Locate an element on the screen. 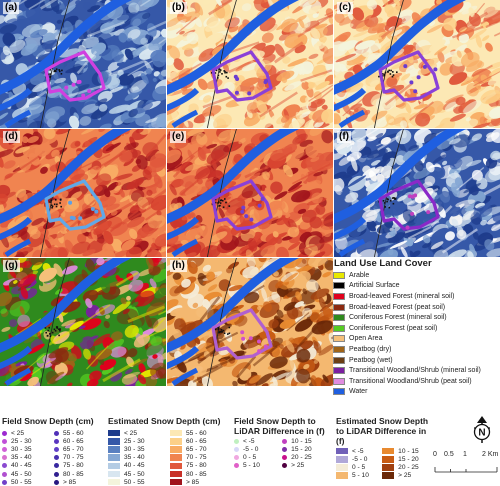 The image size is (500, 486). legend-item: 75 - 80 is located at coordinates (80, 466).